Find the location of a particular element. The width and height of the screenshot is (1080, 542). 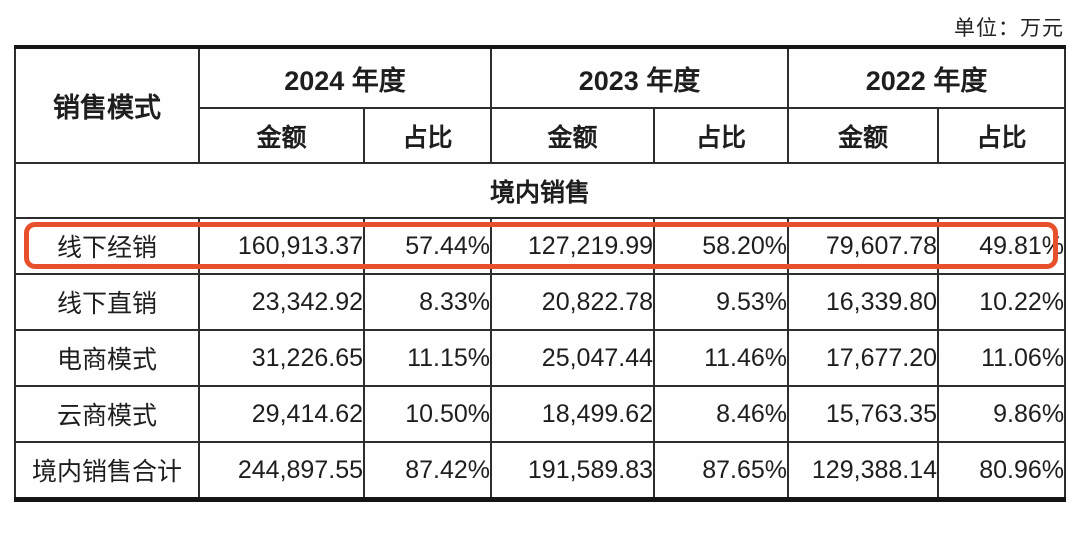

cell-amount-2024: 29,414.62 is located at coordinates (281, 414).